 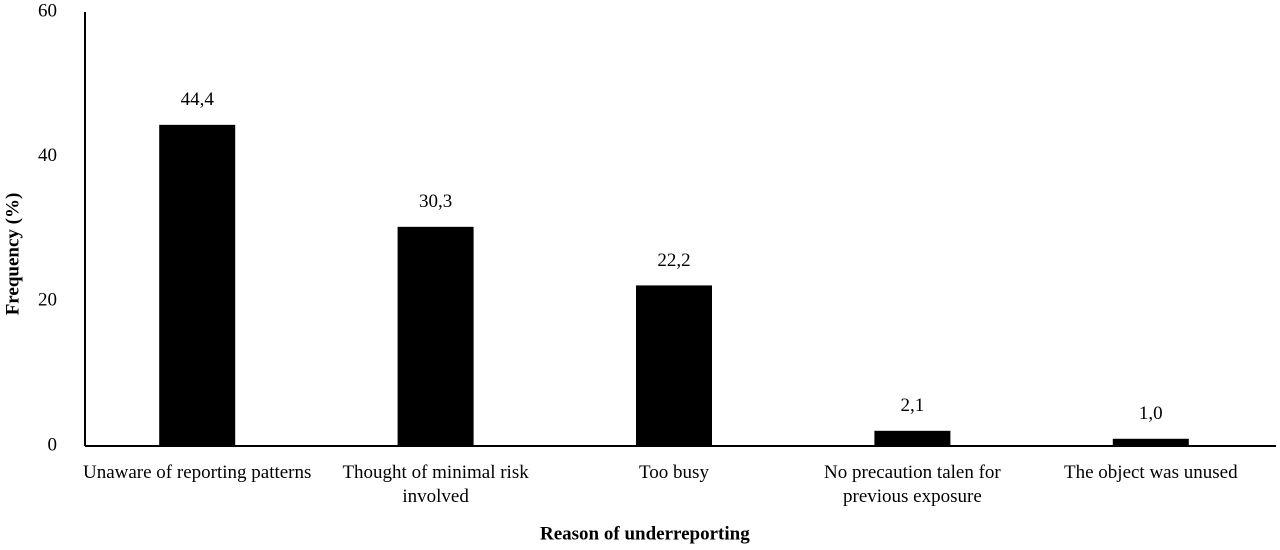 What do you see at coordinates (47, 300) in the screenshot?
I see `y-tick-label: 20` at bounding box center [47, 300].